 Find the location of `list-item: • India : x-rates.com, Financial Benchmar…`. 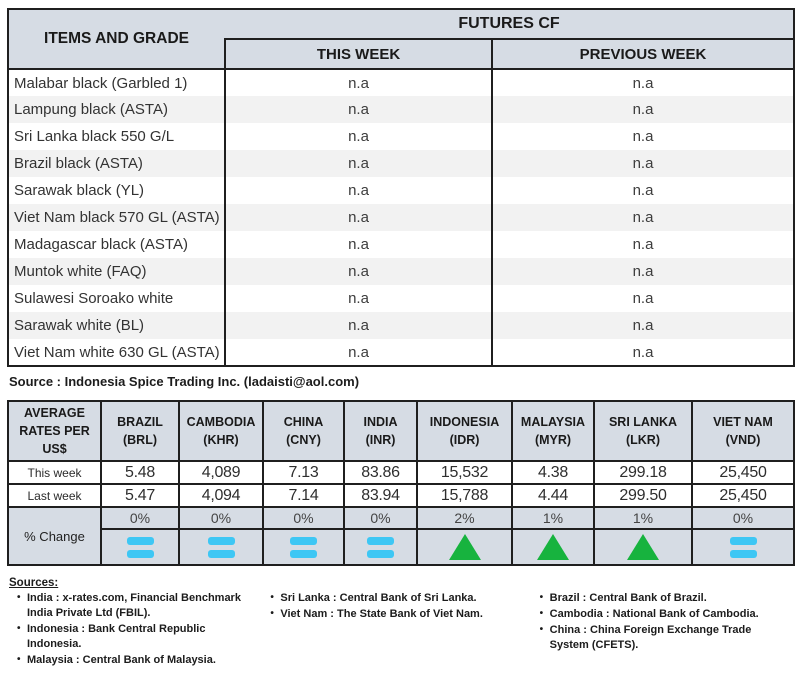

list-item: • India : x-rates.com, Financial Benchmar… is located at coordinates (135, 606).